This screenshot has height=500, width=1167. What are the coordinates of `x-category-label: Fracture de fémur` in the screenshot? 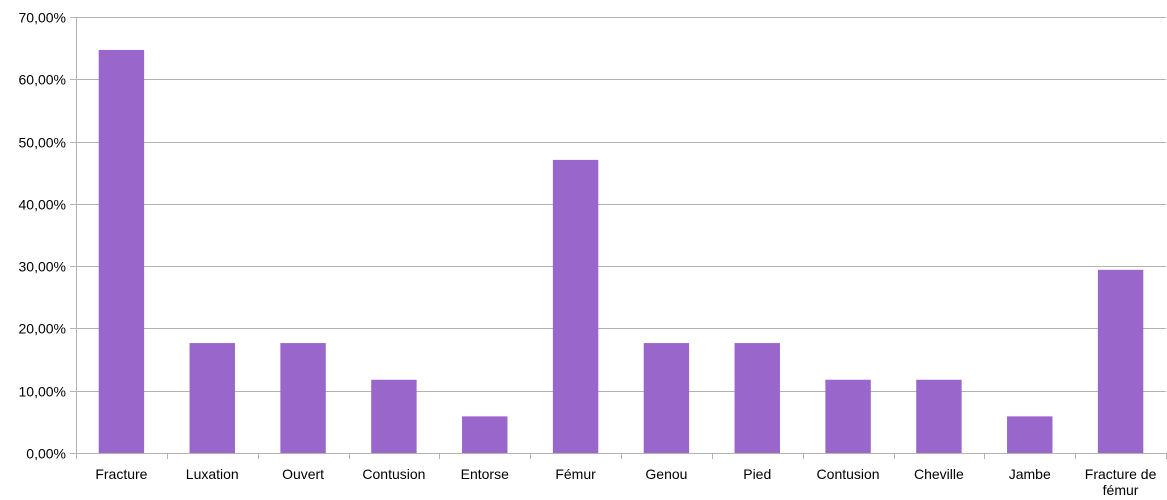 It's located at (1121, 482).